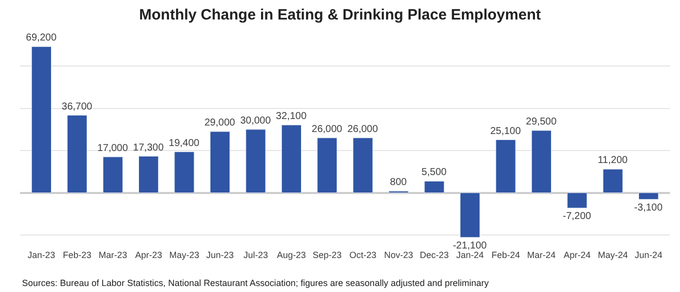  Describe the element at coordinates (434, 255) in the screenshot. I see `x-tick-label: Dec-23` at that location.